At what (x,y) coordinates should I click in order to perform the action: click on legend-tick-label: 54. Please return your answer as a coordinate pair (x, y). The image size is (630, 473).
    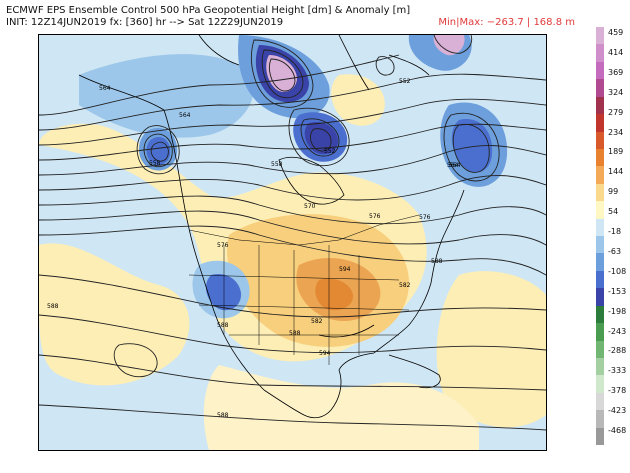
    Looking at the image, I should click on (613, 212).